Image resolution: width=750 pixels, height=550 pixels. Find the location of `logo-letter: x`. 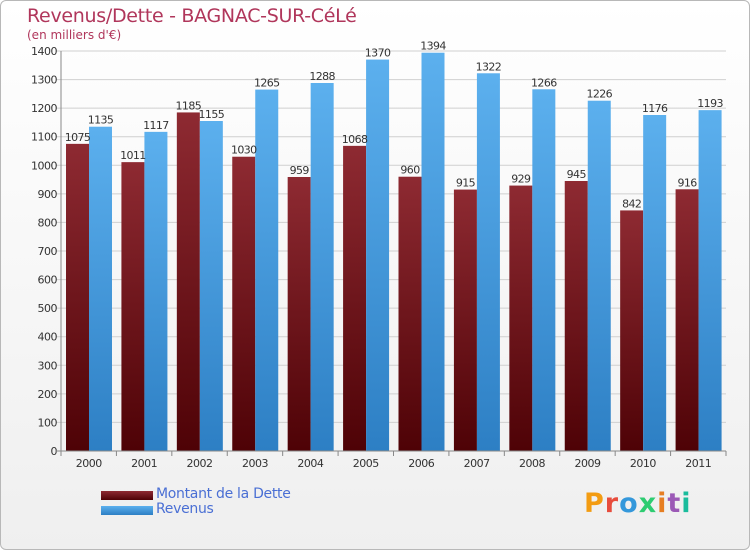

logo-letter: x is located at coordinates (648, 503).